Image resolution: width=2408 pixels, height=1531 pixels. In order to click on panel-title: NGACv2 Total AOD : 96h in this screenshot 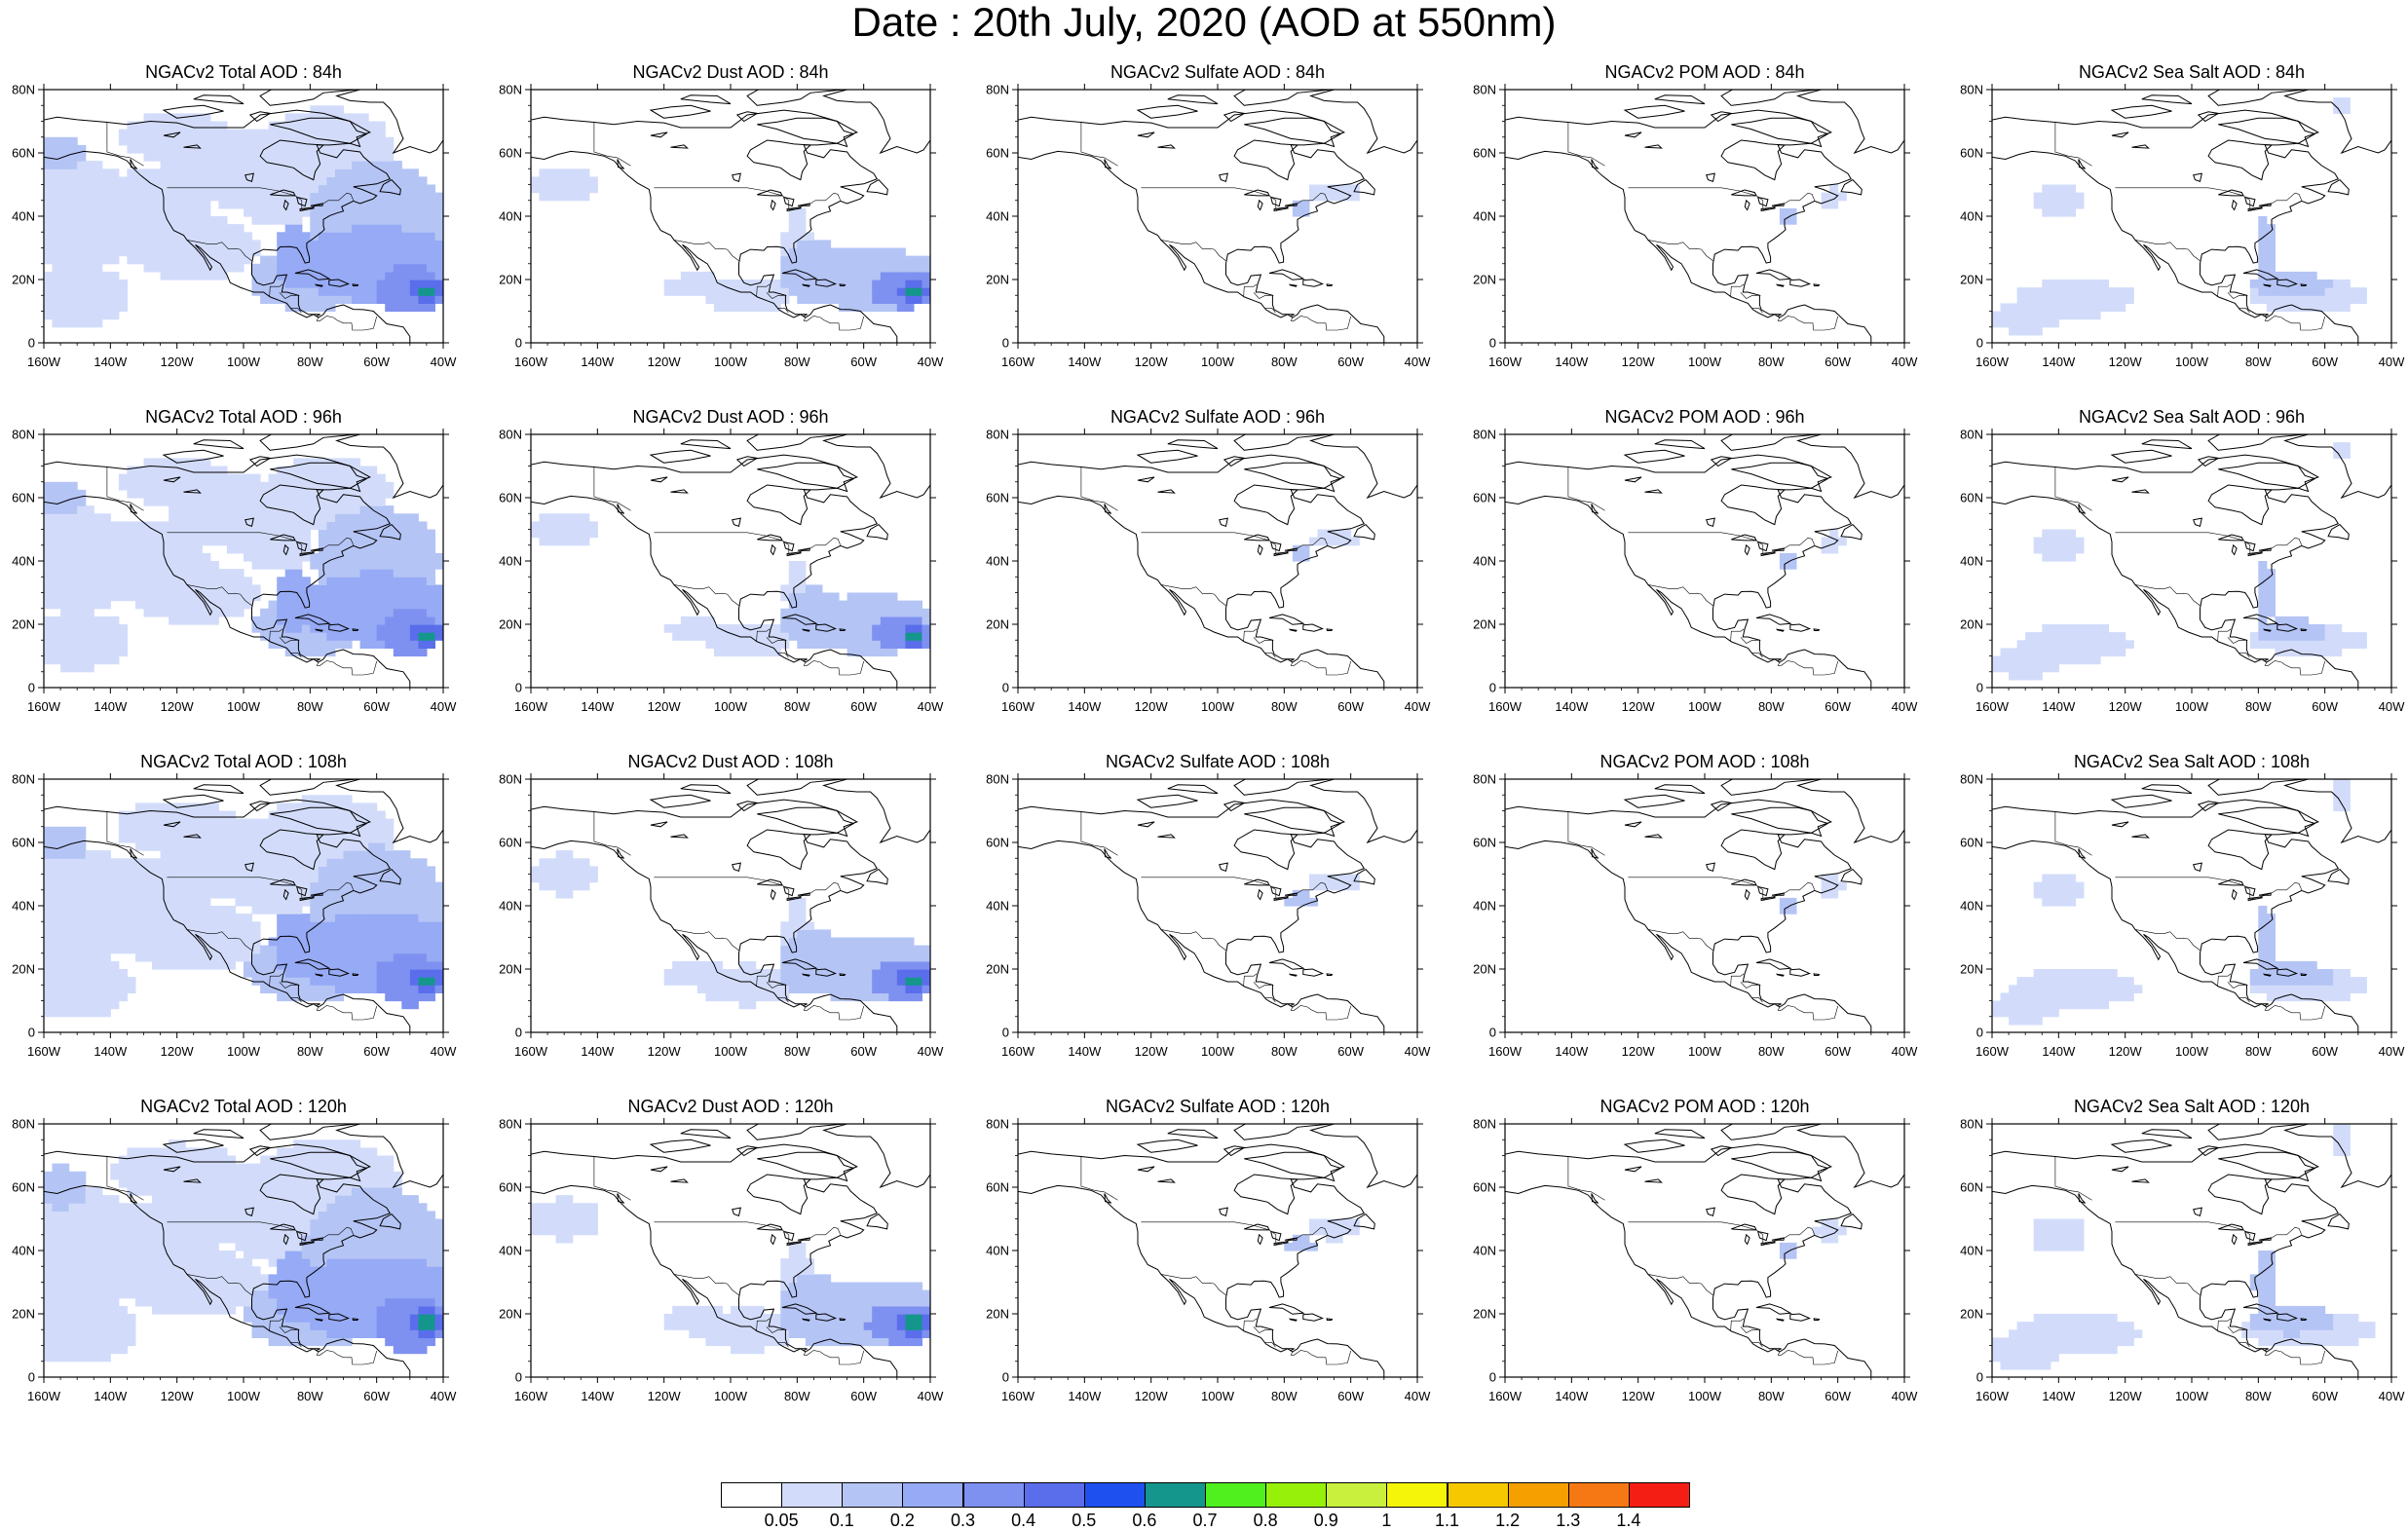, I will do `click(243, 417)`.